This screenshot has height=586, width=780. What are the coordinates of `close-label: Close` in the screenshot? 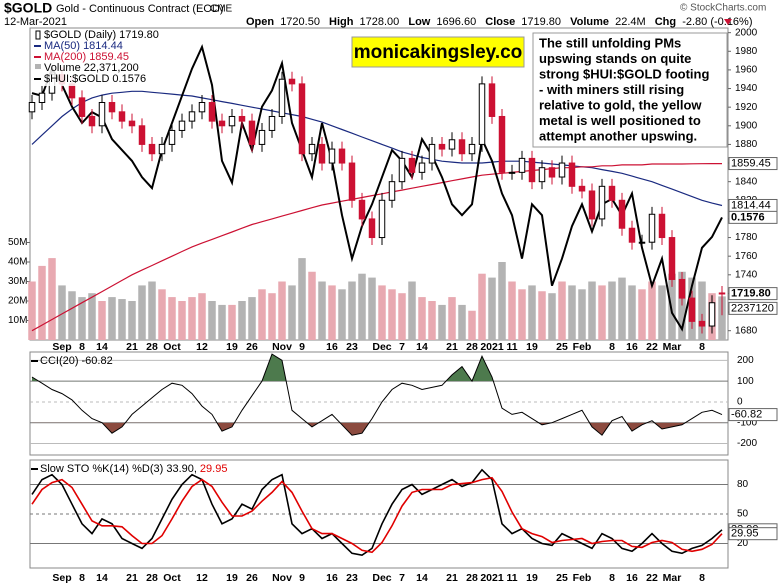 It's located at (500, 22).